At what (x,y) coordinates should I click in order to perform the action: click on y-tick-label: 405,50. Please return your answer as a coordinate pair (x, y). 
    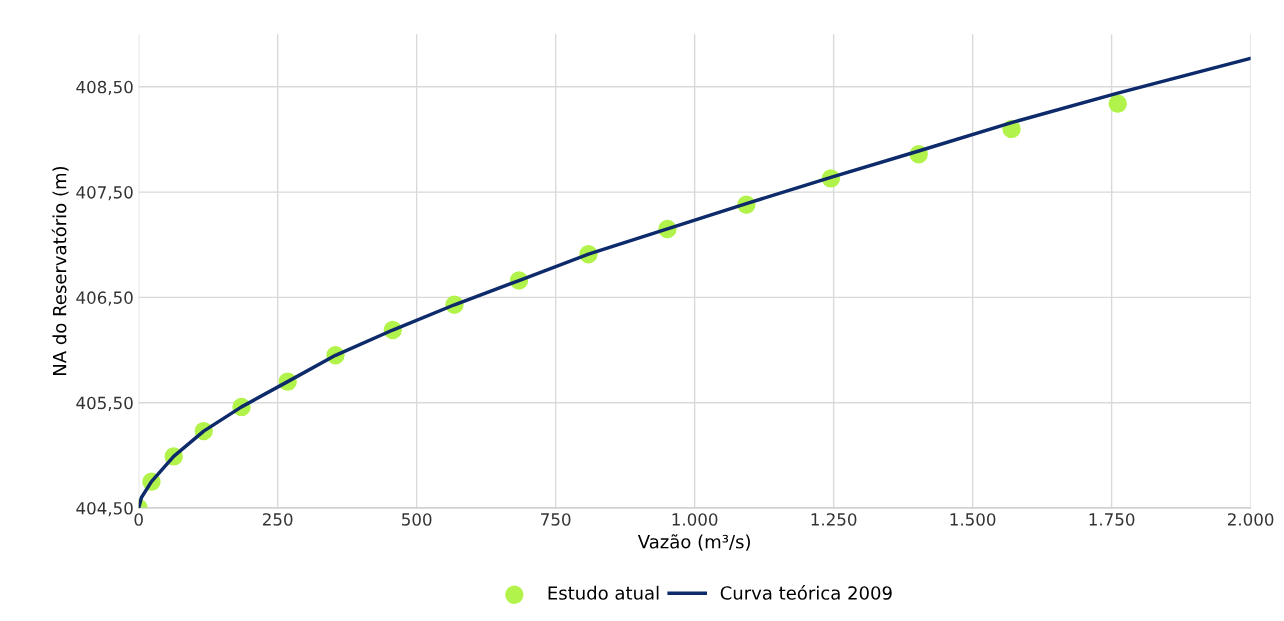
    Looking at the image, I should click on (104, 403).